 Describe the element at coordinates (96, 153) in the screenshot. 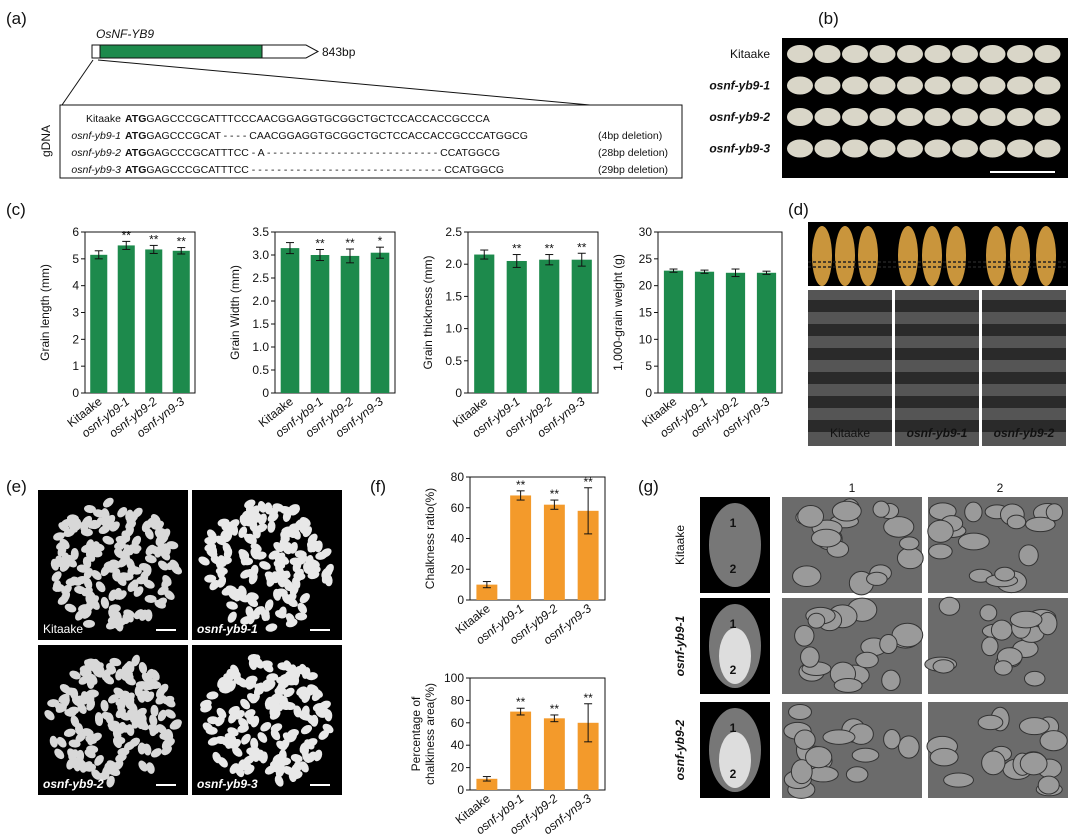

I see `line-name: osnf-yb9-2` at that location.